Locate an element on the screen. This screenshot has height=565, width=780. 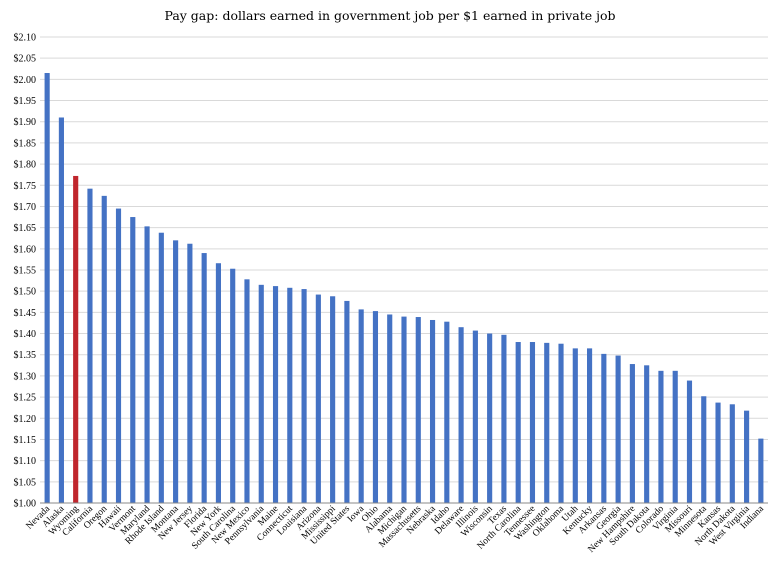
bar-missouri is located at coordinates (689, 441).